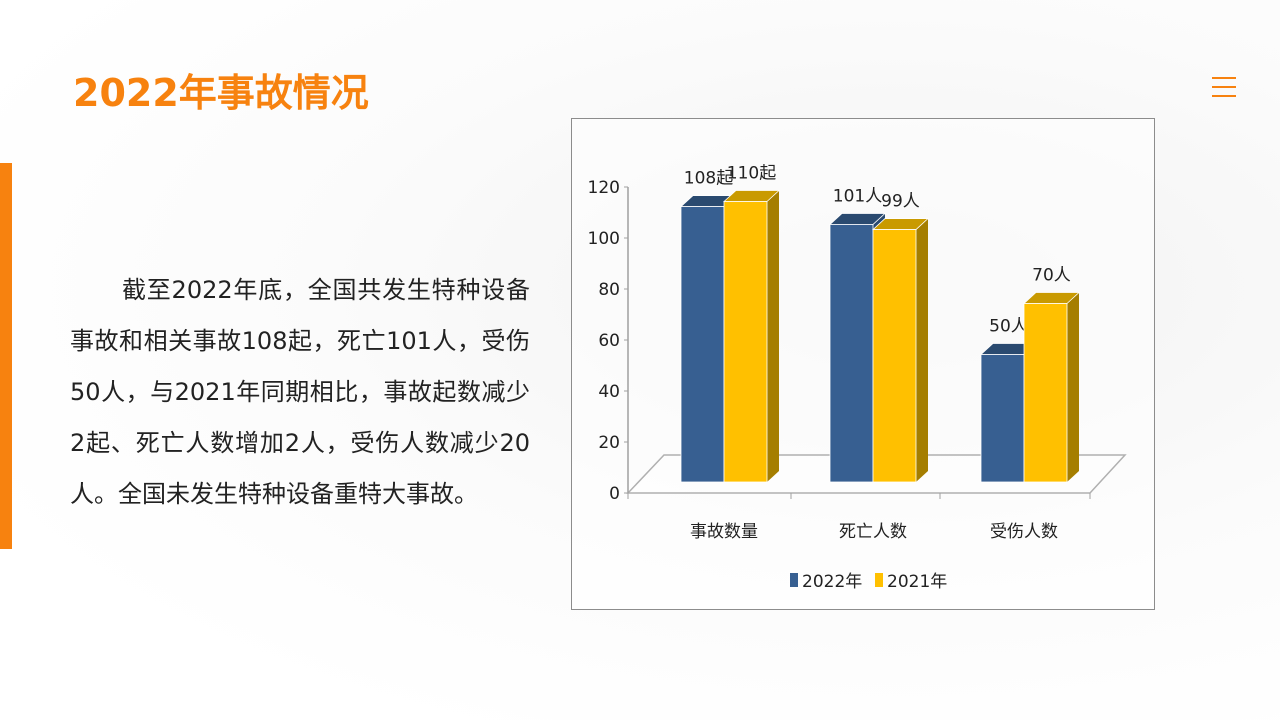 The height and width of the screenshot is (720, 1280). I want to click on data-label: 50人, so click(1008, 327).